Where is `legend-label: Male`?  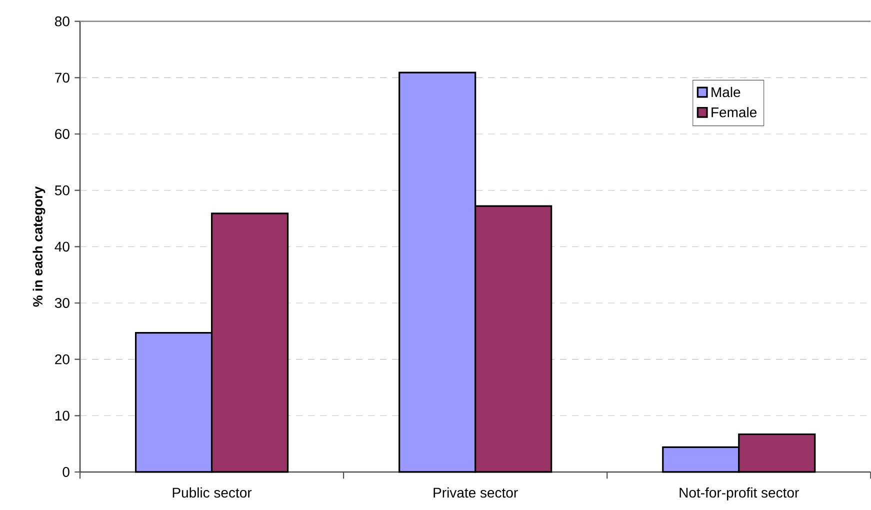
legend-label: Male is located at coordinates (726, 92).